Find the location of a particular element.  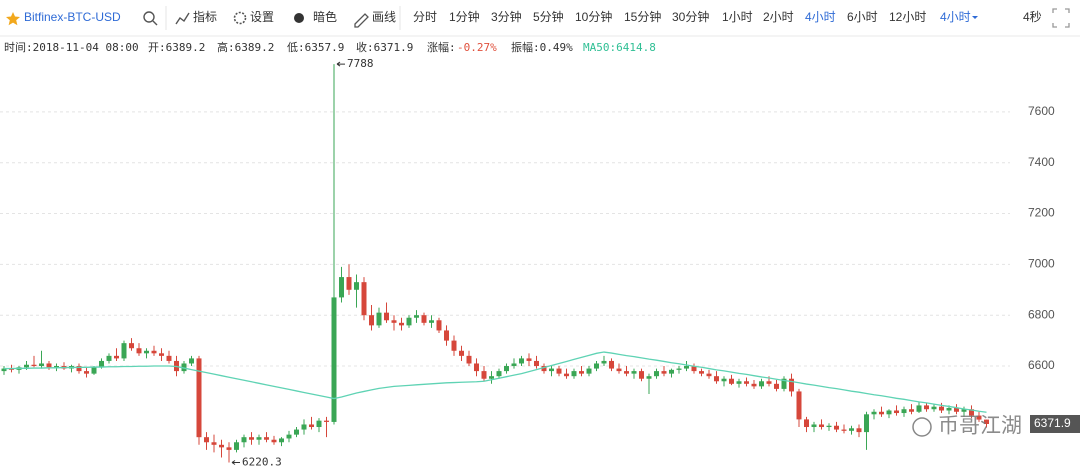

interval-button: 2小时 is located at coordinates (778, 17).